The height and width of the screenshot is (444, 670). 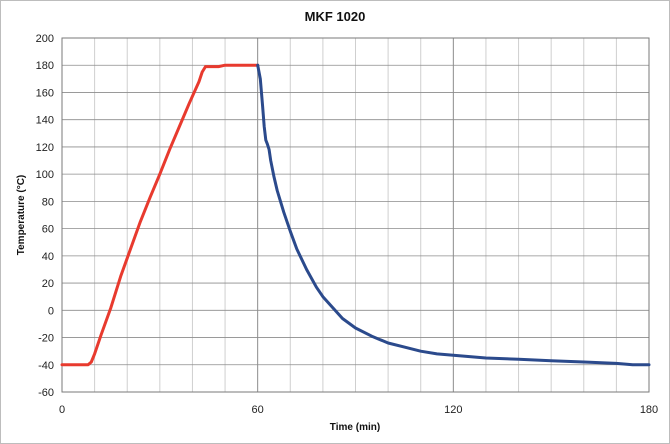 I want to click on y-axis-label: Temperature (°C), so click(x=21, y=215).